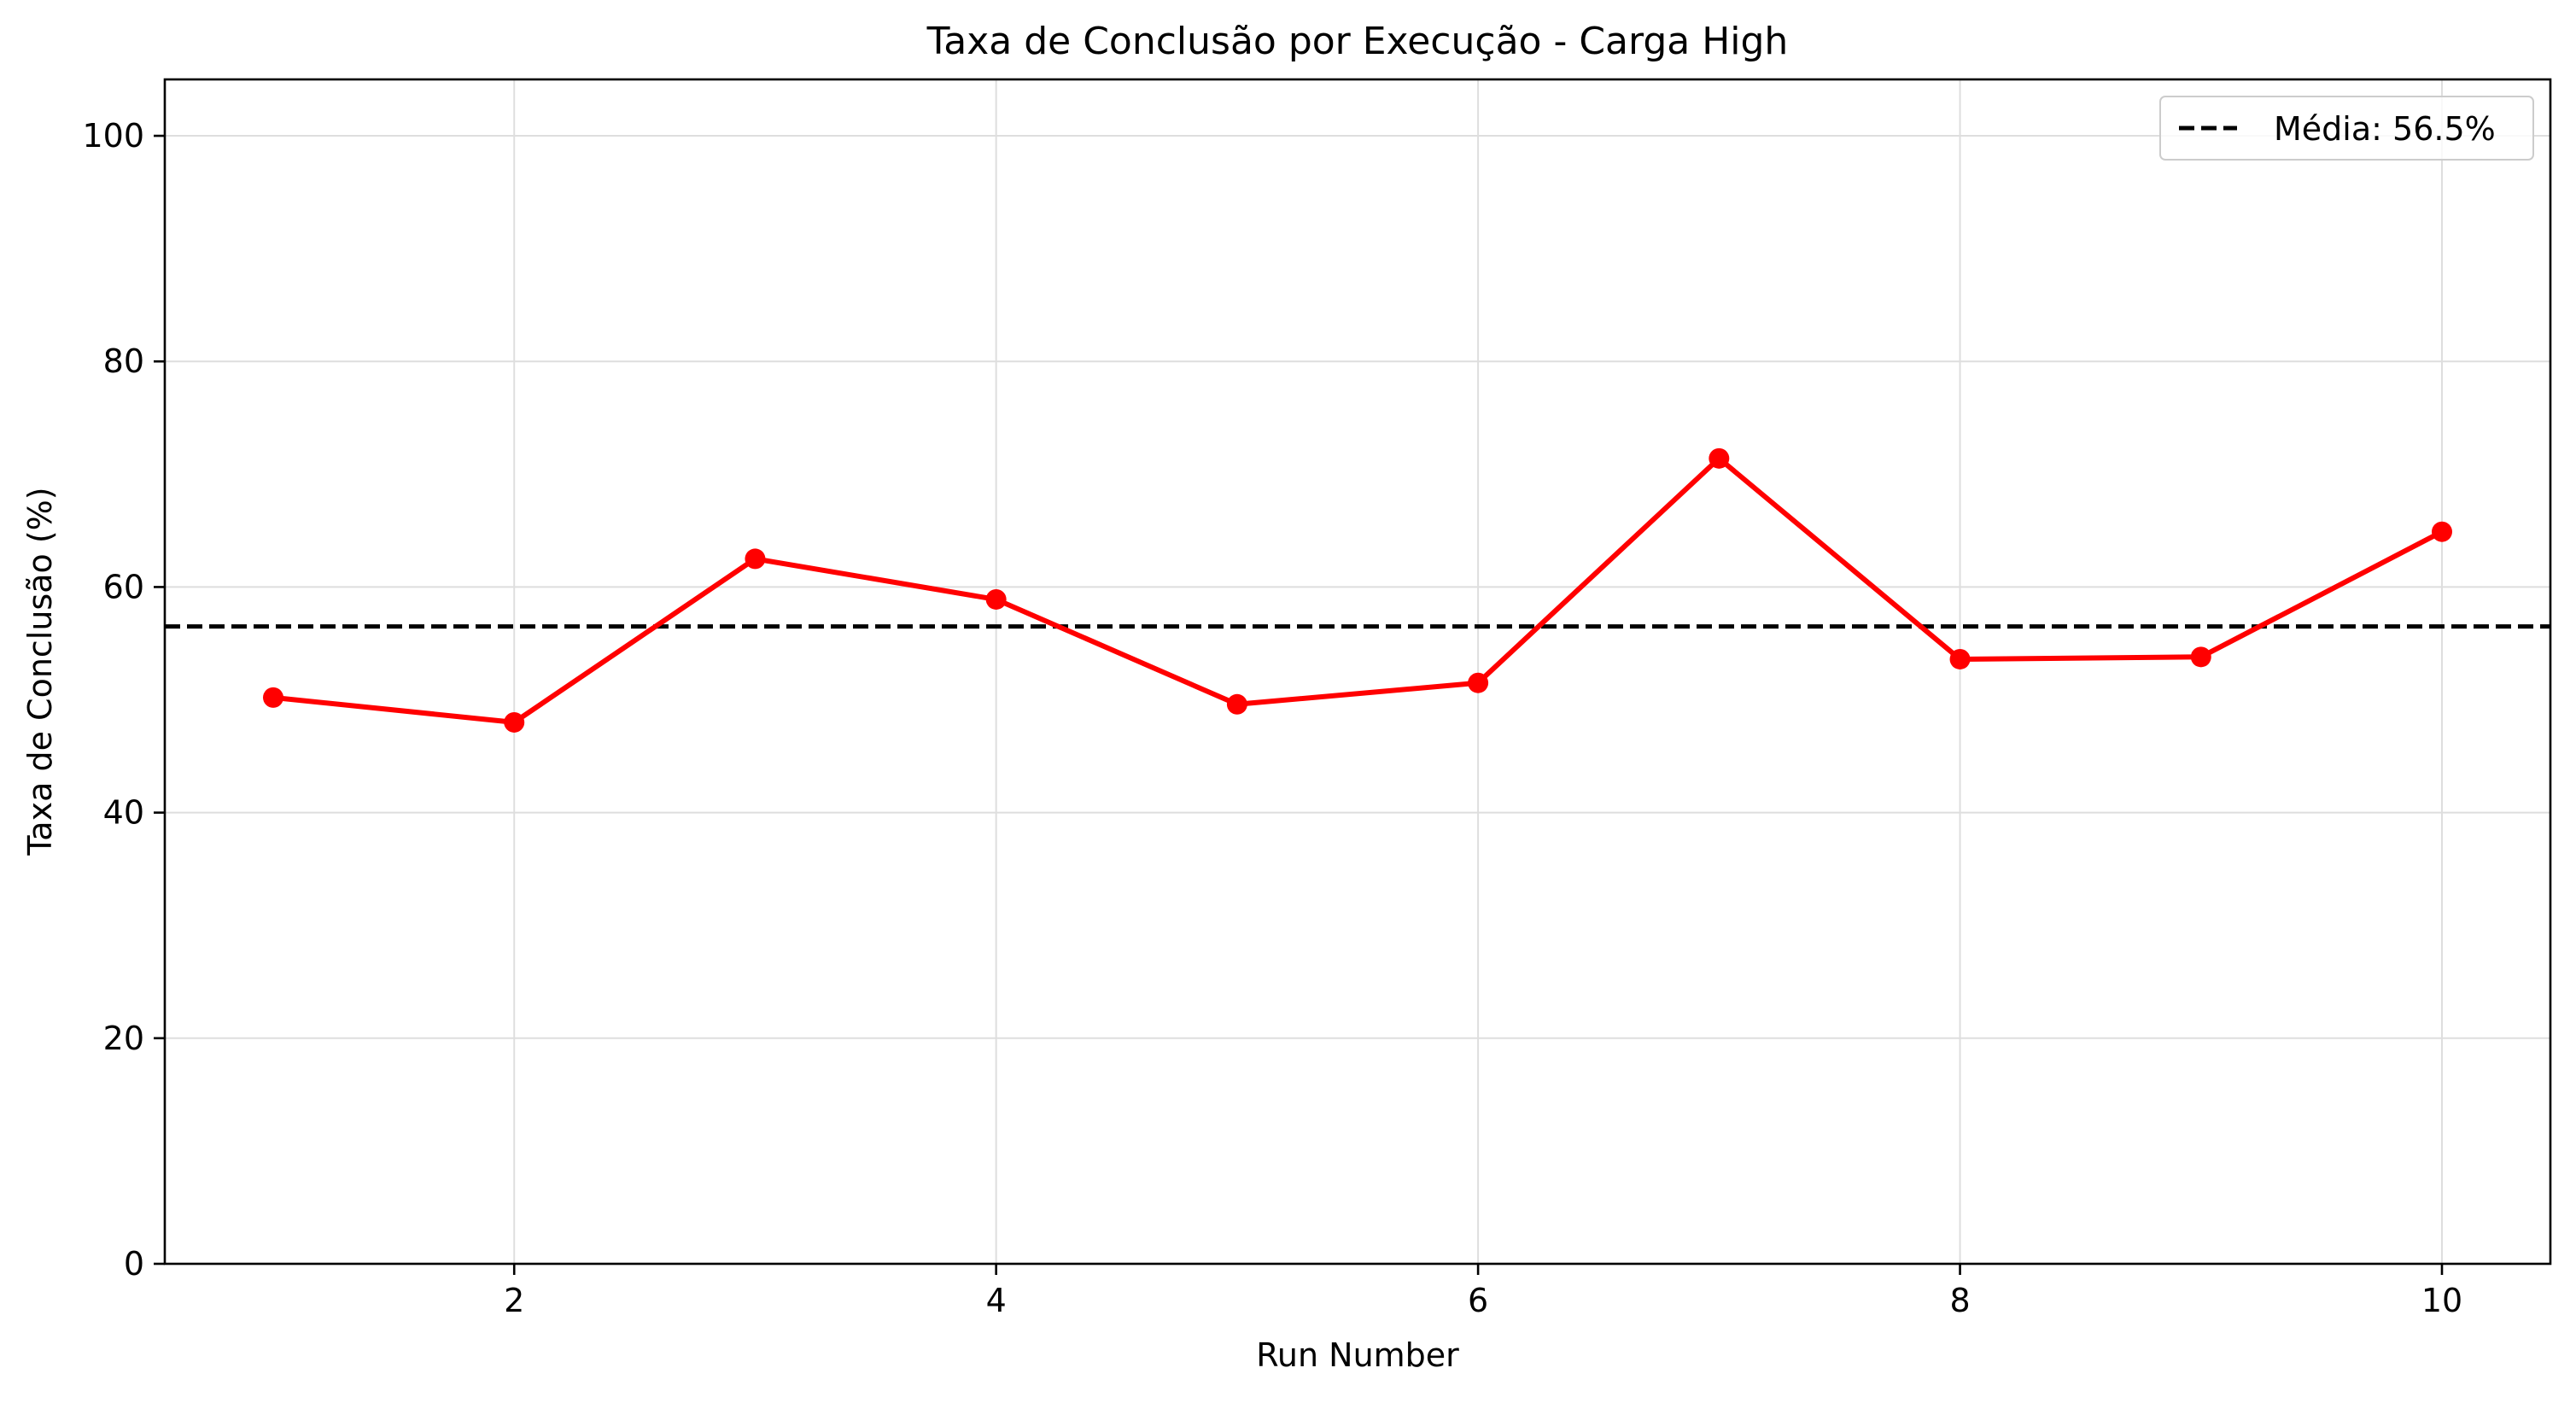 This screenshot has width=2576, height=1403. Describe the element at coordinates (124, 361) in the screenshot. I see `y-tick-label: 80` at that location.